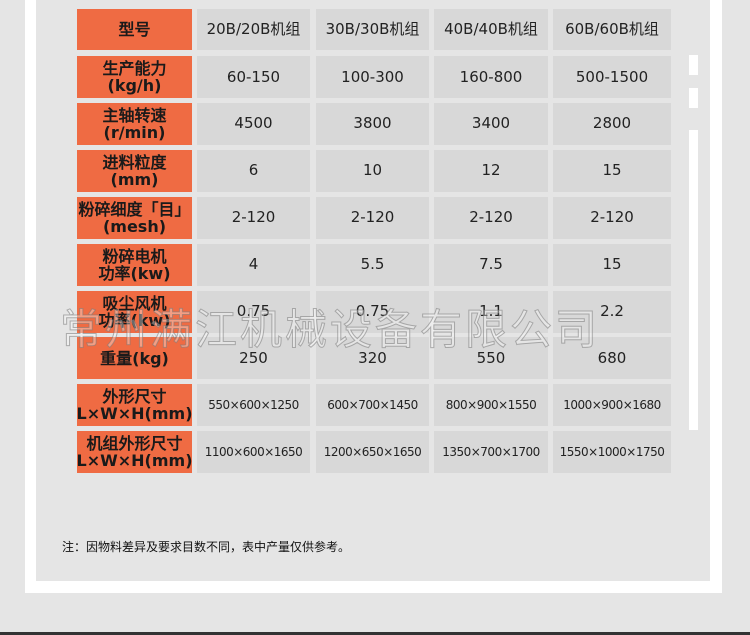 The image size is (750, 635). Describe the element at coordinates (134, 217) in the screenshot. I see `row-label: 粉碎细度「目」 (mesh)` at that location.